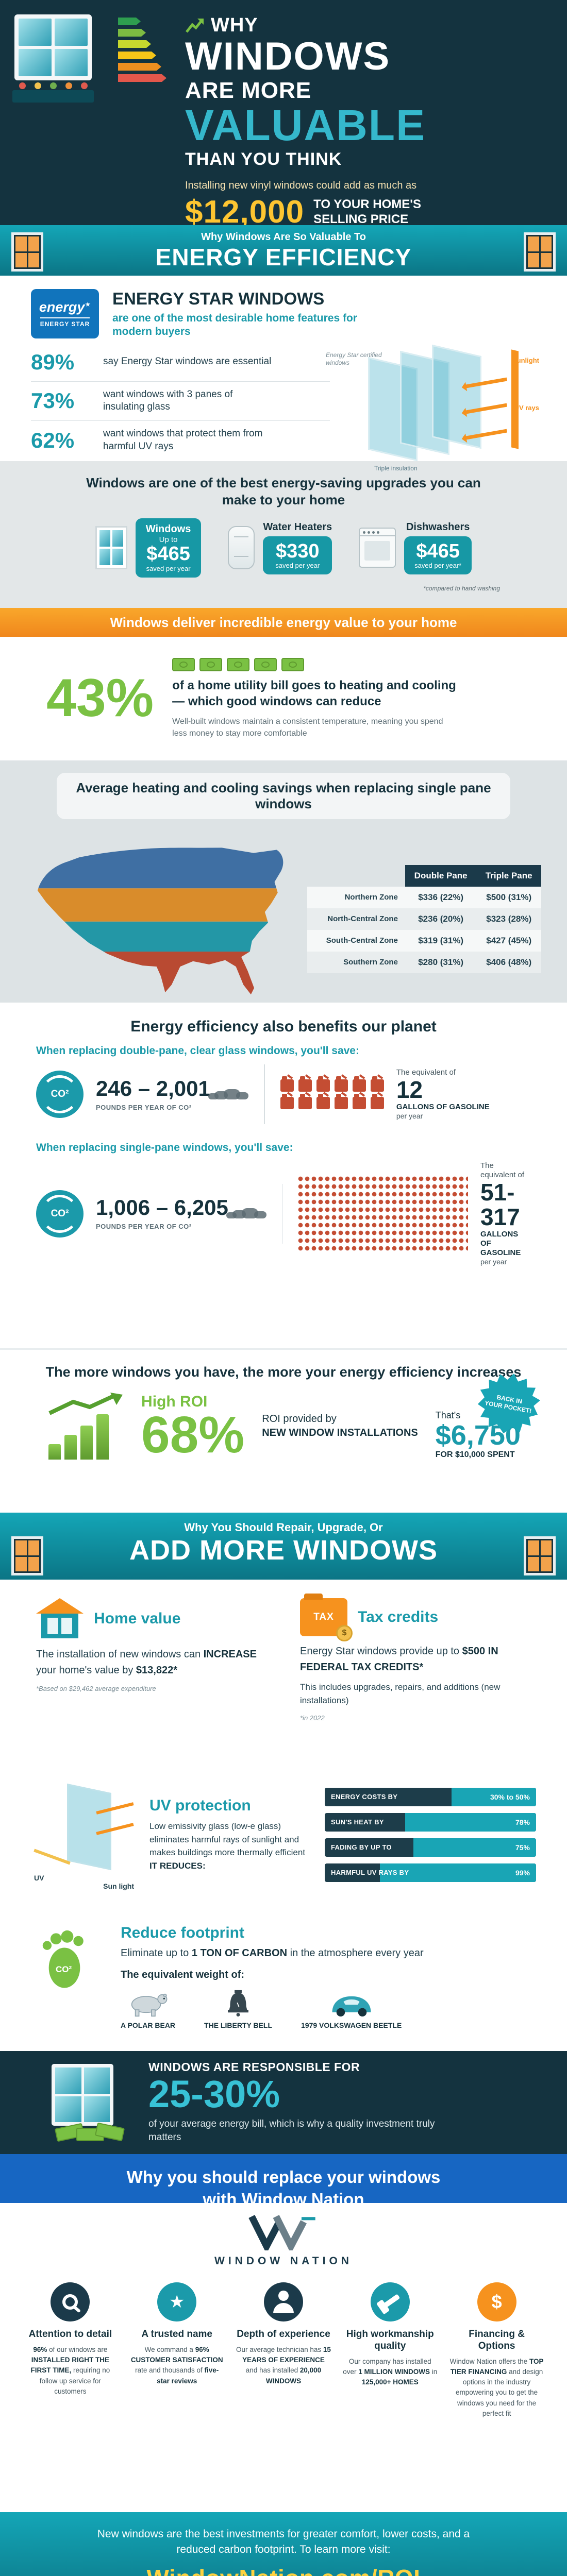 The height and width of the screenshot is (2576, 567). I want to click on table-row: South-Central Zone $319 (31%) $427 (45%), so click(424, 940).